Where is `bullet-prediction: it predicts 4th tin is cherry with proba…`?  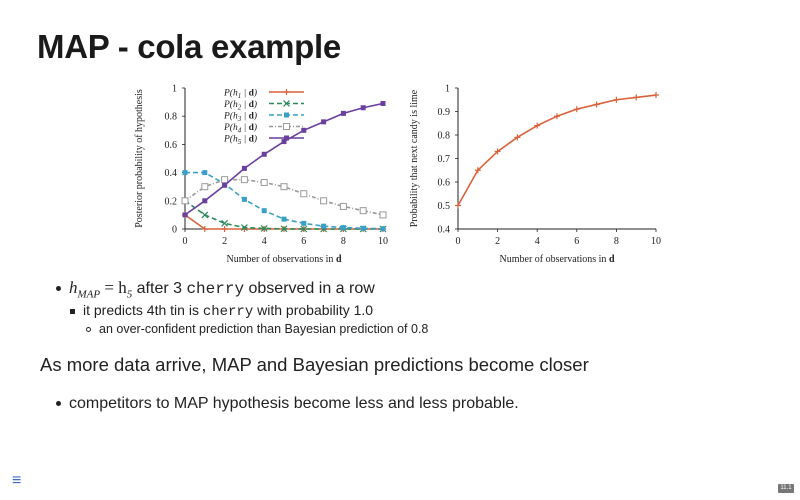
bullet-prediction: it predicts 4th tin is cherry with proba… is located at coordinates (221, 311).